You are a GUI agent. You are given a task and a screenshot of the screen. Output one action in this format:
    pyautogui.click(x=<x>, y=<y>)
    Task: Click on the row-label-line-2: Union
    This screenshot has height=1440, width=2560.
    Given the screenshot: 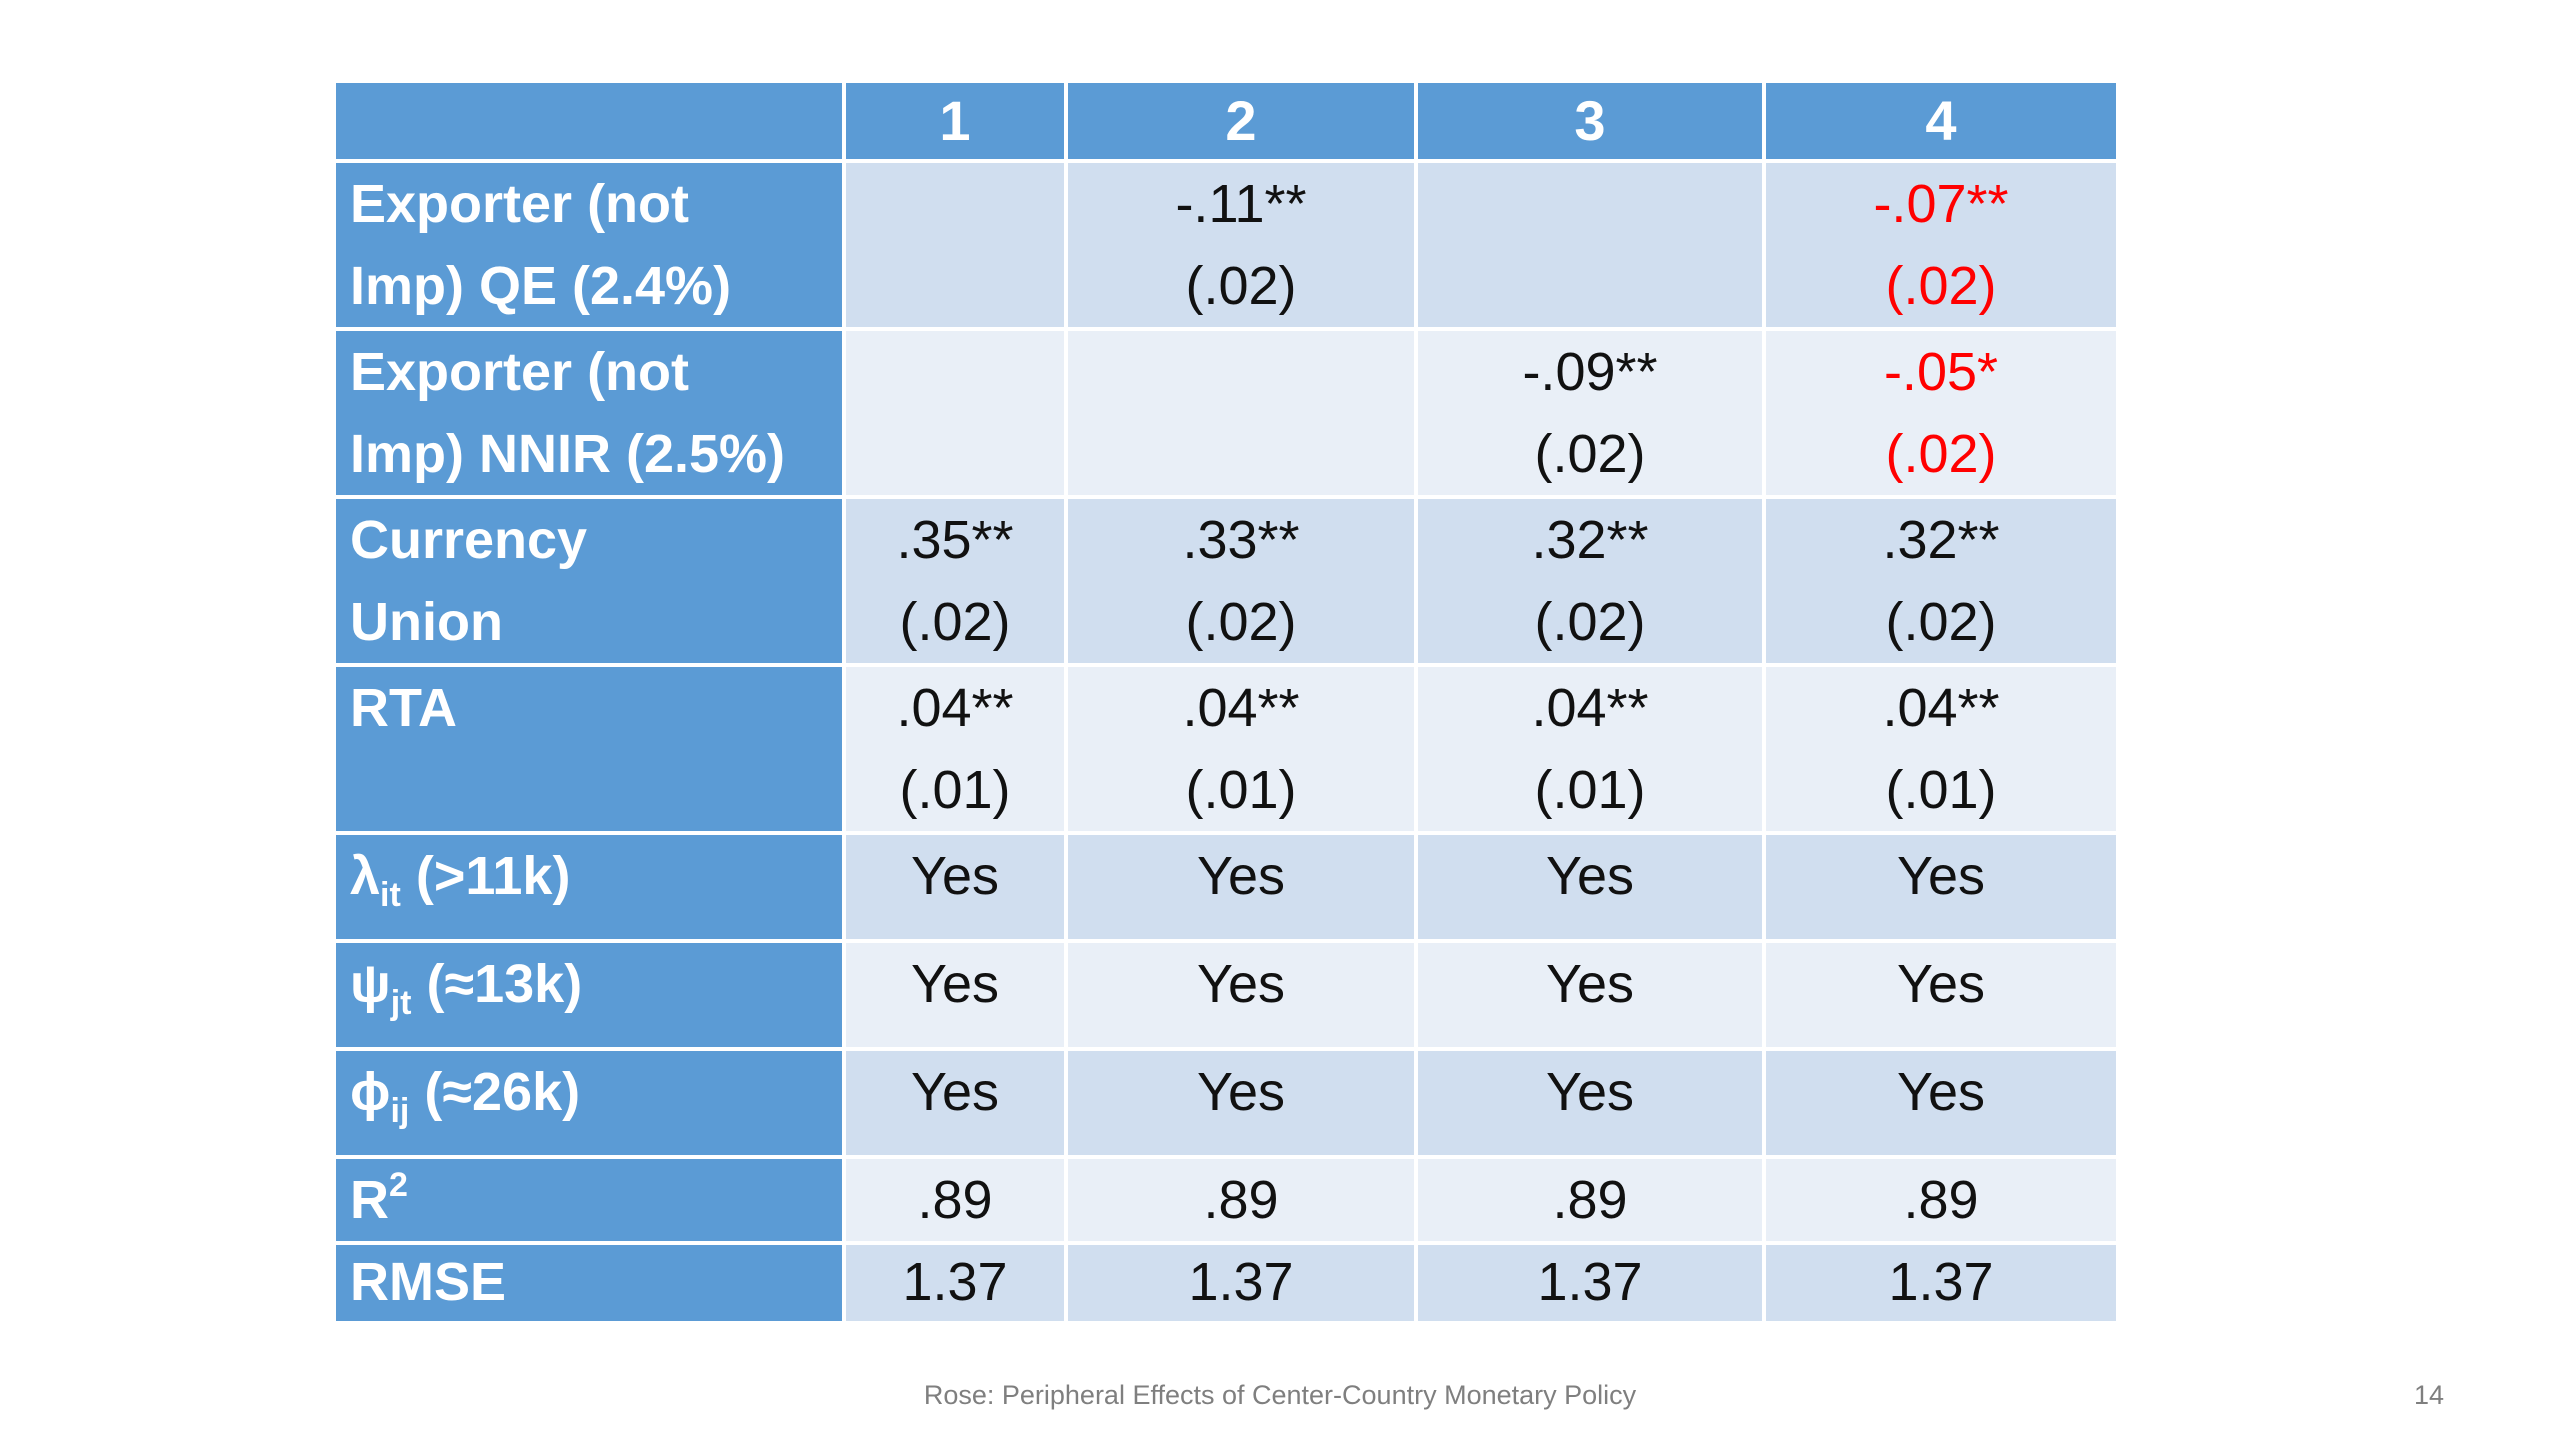 What is the action you would take?
    pyautogui.click(x=426, y=622)
    